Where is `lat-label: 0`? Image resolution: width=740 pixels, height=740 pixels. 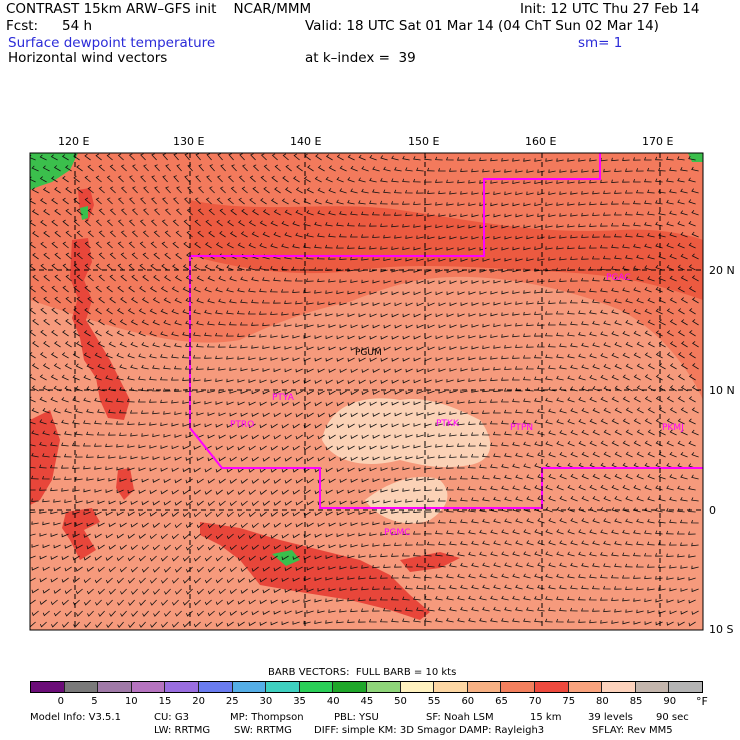
lat-label: 0 is located at coordinates (712, 510).